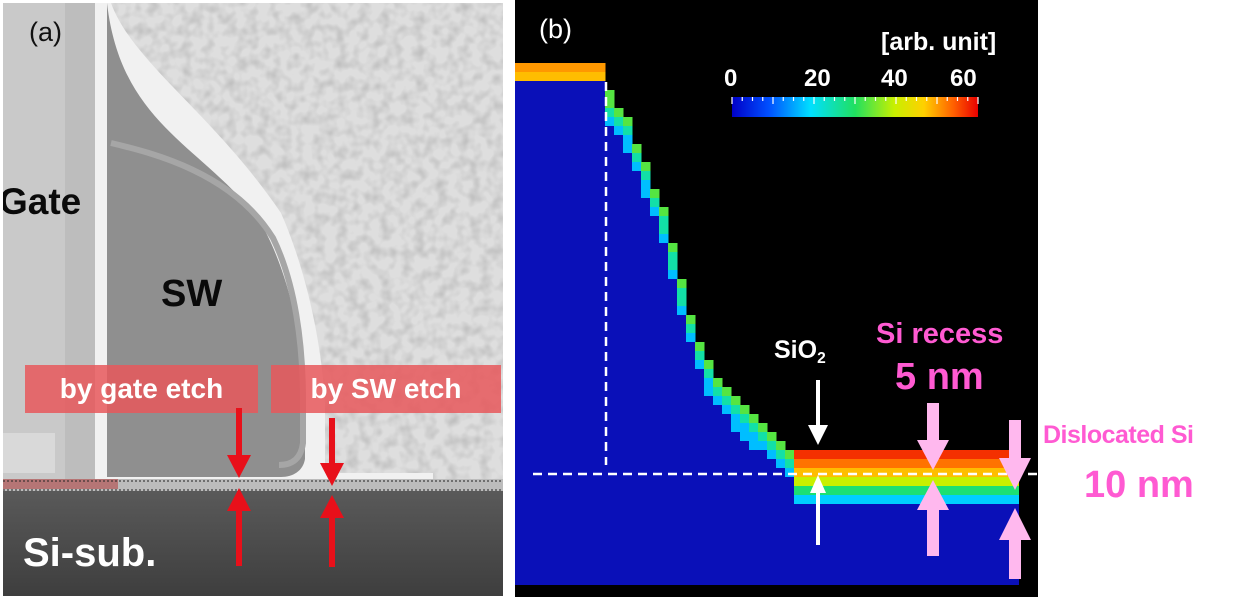 The height and width of the screenshot is (599, 1250). Describe the element at coordinates (818, 462) in the screenshot. I see `sio2-arrows` at that location.